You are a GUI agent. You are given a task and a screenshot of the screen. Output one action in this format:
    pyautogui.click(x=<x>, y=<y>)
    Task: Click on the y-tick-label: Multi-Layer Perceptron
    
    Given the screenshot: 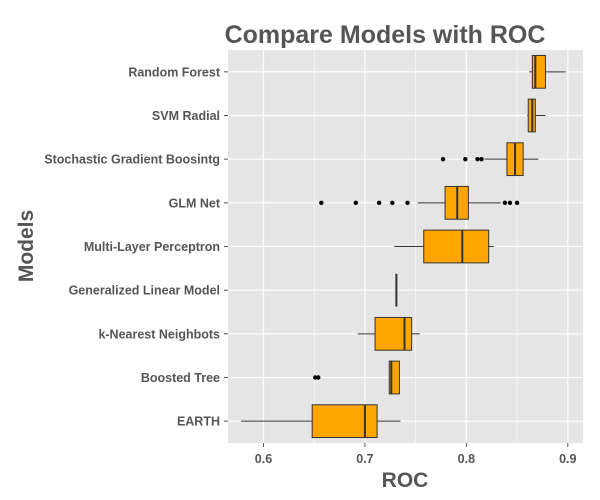 What is the action you would take?
    pyautogui.click(x=152, y=247)
    